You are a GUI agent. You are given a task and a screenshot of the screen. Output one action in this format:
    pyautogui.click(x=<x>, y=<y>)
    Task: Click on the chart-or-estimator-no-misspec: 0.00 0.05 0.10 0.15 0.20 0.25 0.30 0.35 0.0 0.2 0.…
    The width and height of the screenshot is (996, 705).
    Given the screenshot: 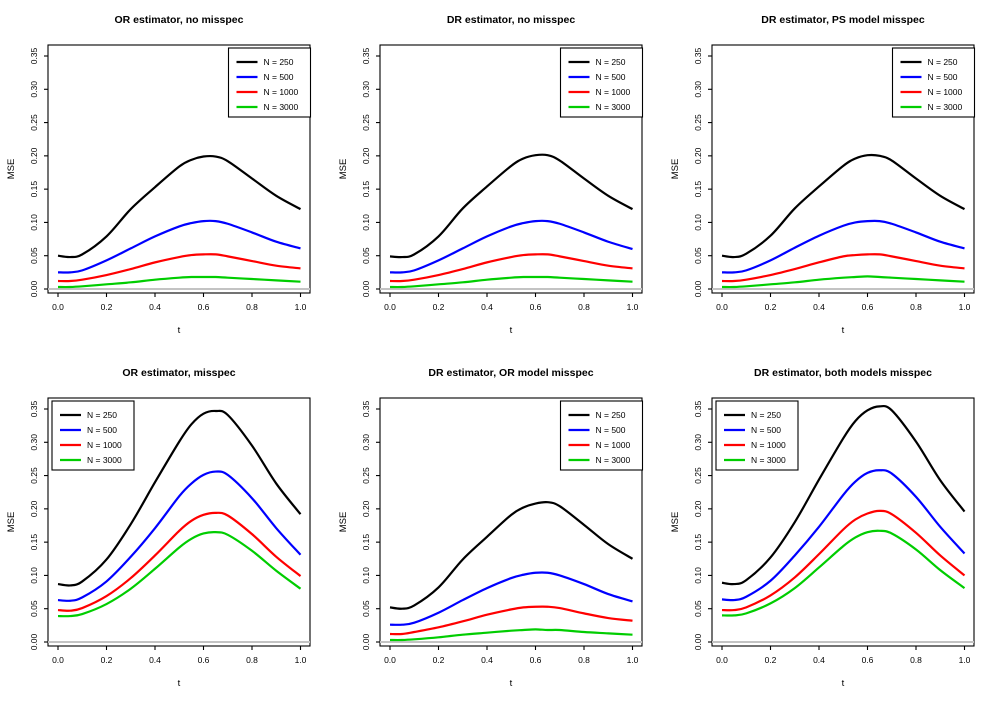 What is the action you would take?
    pyautogui.click(x=159, y=175)
    